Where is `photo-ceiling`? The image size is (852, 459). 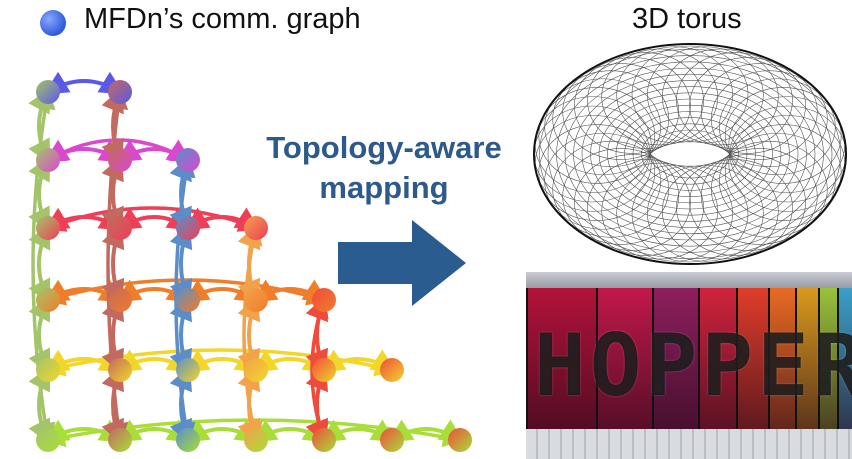 photo-ceiling is located at coordinates (689, 282).